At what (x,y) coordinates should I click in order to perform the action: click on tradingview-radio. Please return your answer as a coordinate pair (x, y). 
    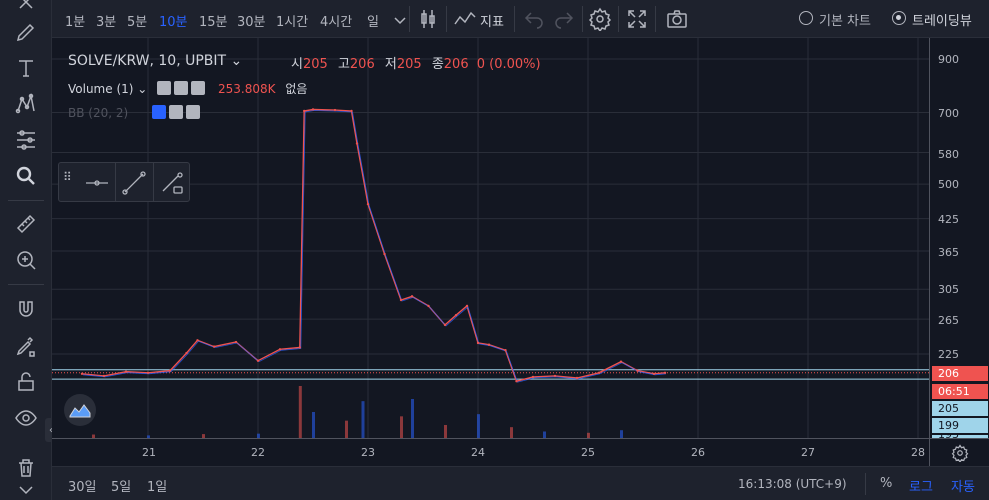
    Looking at the image, I should click on (899, 18).